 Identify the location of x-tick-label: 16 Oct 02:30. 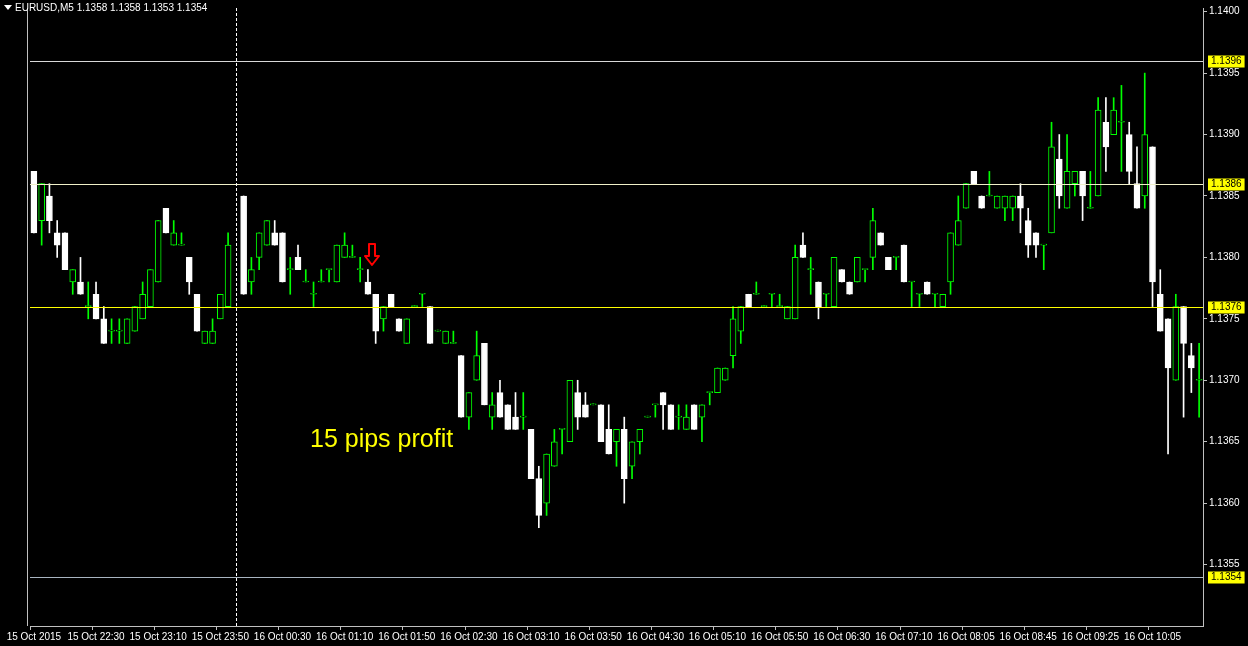
(469, 636).